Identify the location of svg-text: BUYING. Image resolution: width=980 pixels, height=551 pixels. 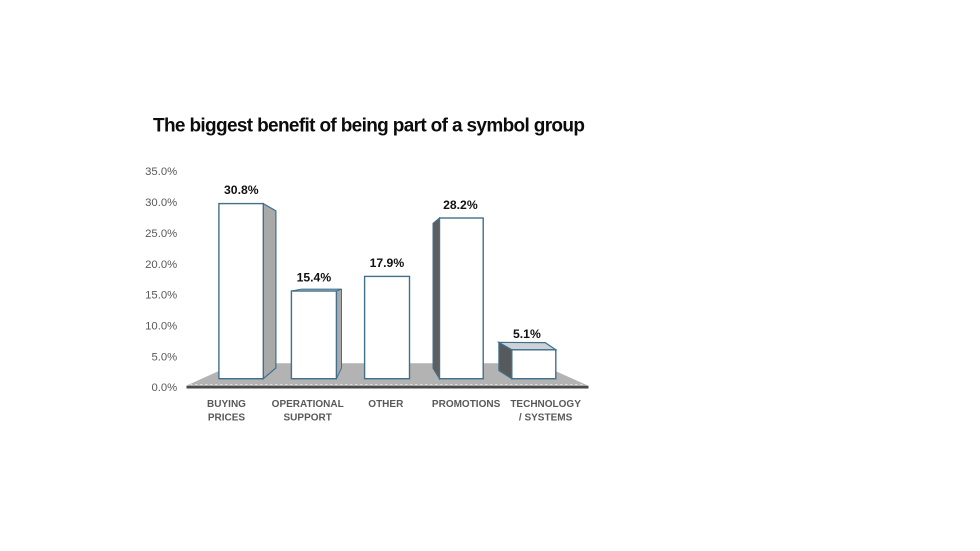
(226, 404).